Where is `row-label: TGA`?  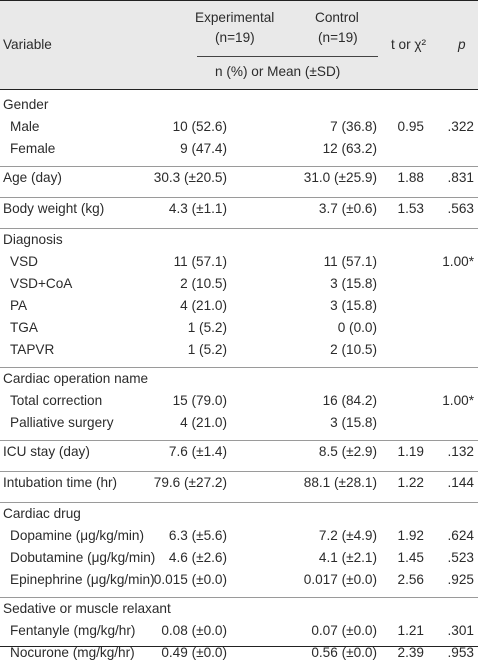 row-label: TGA is located at coordinates (24, 327).